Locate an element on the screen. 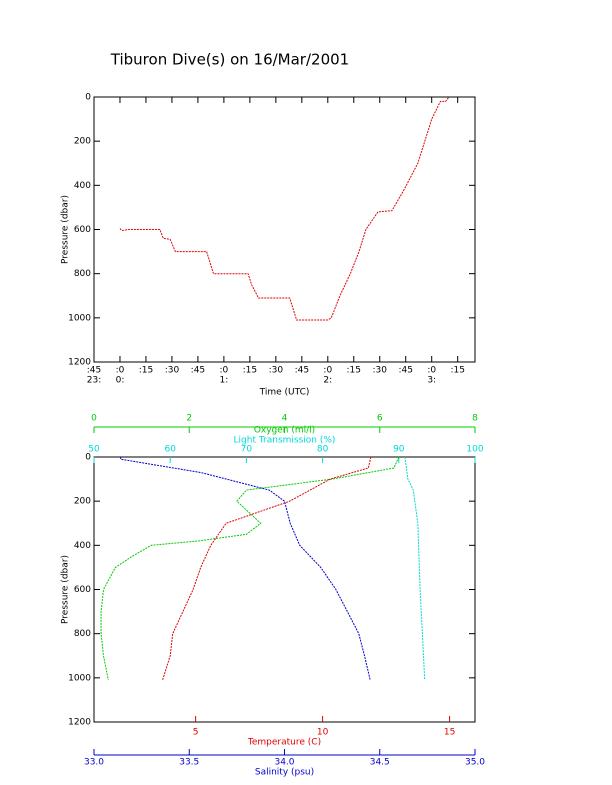 This screenshot has width=612, height=785. x-axis-label: Salinity (psu) is located at coordinates (284, 773).